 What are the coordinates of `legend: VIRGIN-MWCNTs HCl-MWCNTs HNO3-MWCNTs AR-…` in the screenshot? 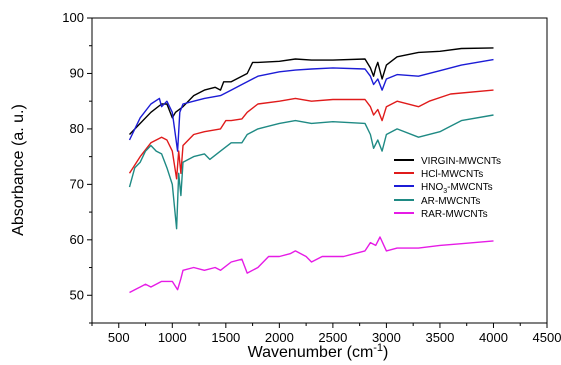 It's located at (447, 188).